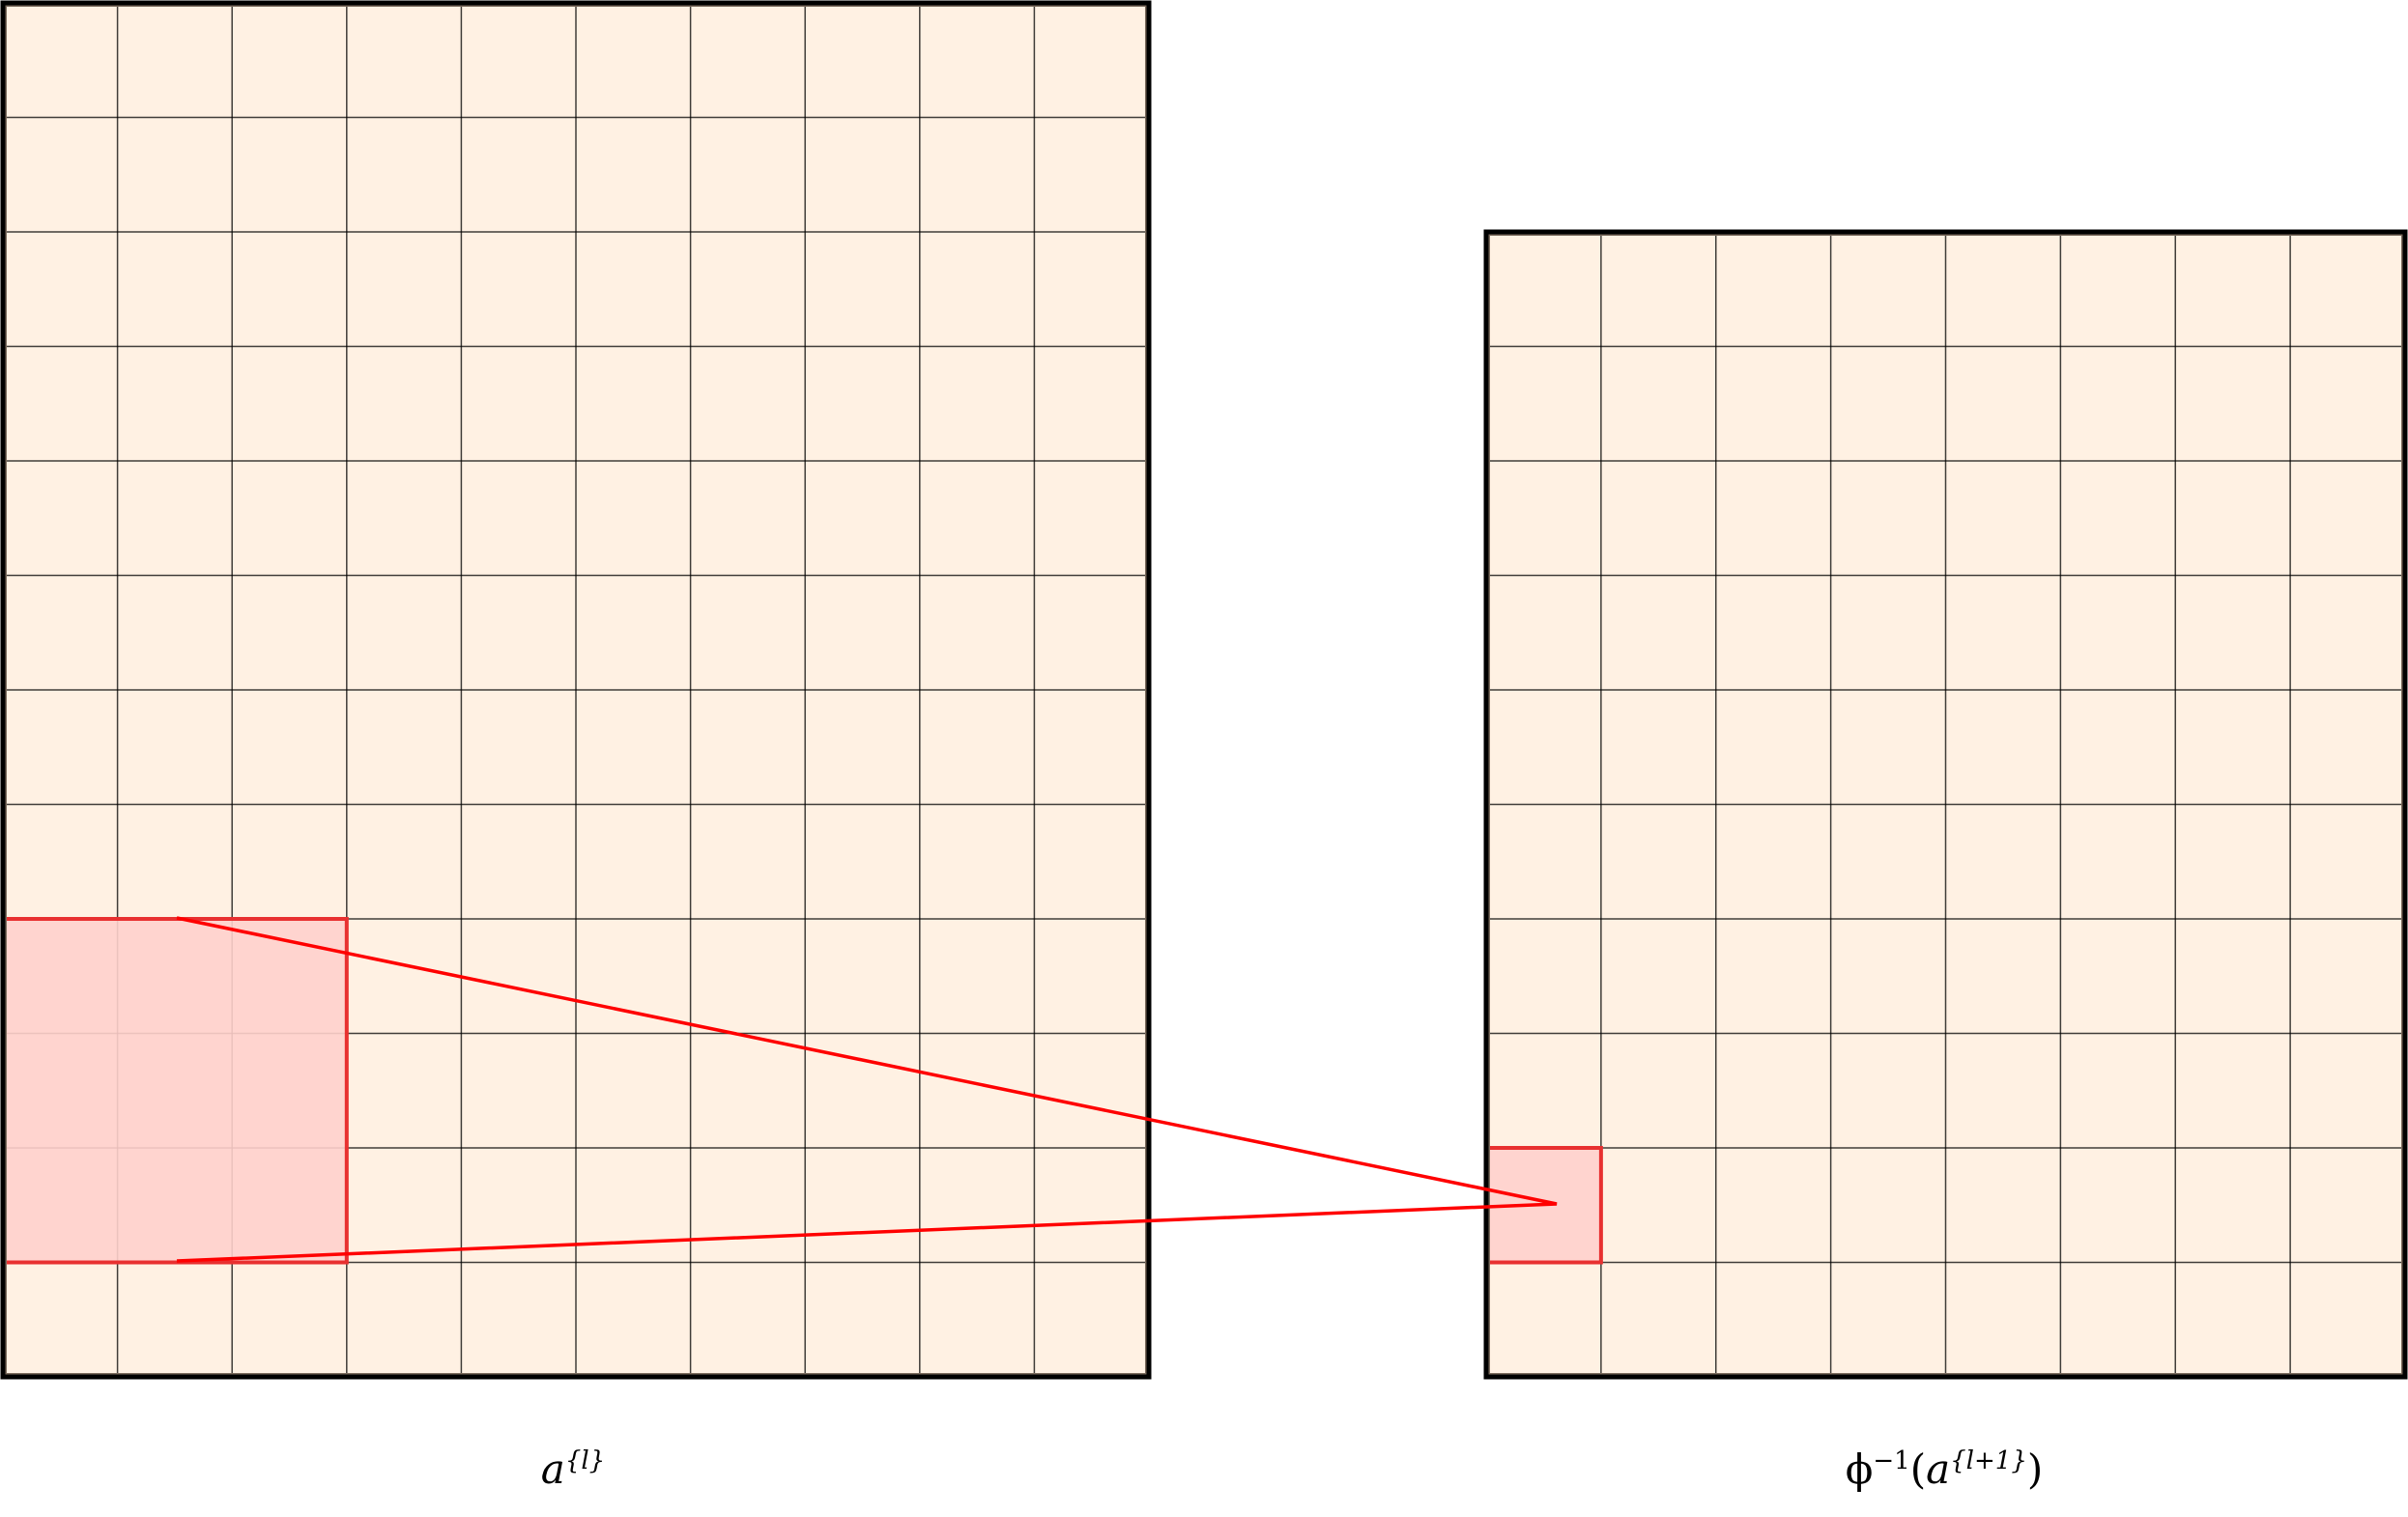 Image resolution: width=2408 pixels, height=1517 pixels. What do you see at coordinates (175, 1091) in the screenshot?
I see `highlight-region` at bounding box center [175, 1091].